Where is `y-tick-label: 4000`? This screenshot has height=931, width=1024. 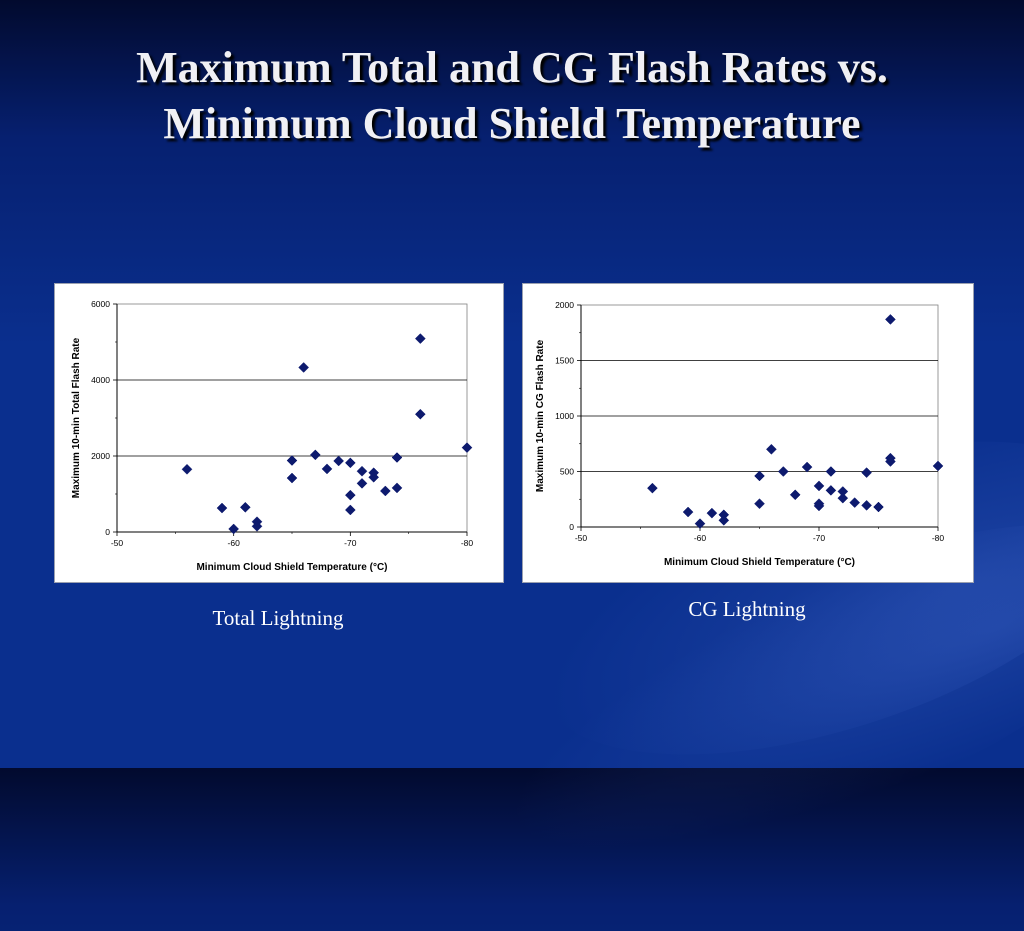 y-tick-label: 4000 is located at coordinates (100, 380).